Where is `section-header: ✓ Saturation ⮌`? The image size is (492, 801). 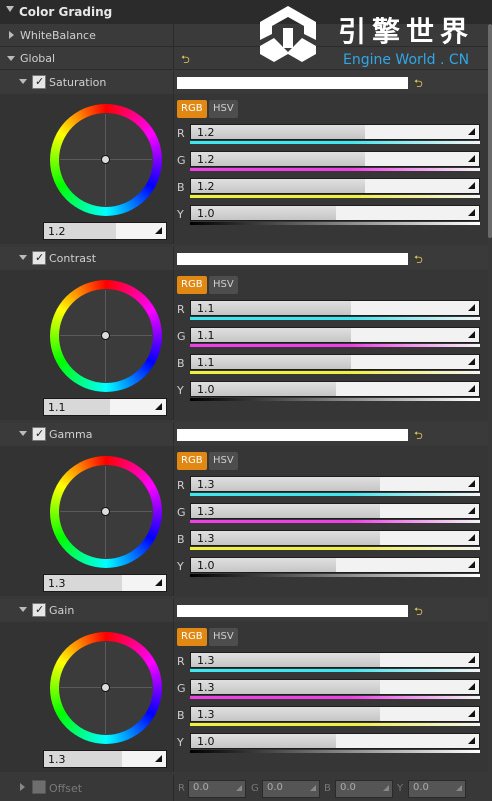
section-header: ✓ Saturation ⮌ is located at coordinates (244, 82).